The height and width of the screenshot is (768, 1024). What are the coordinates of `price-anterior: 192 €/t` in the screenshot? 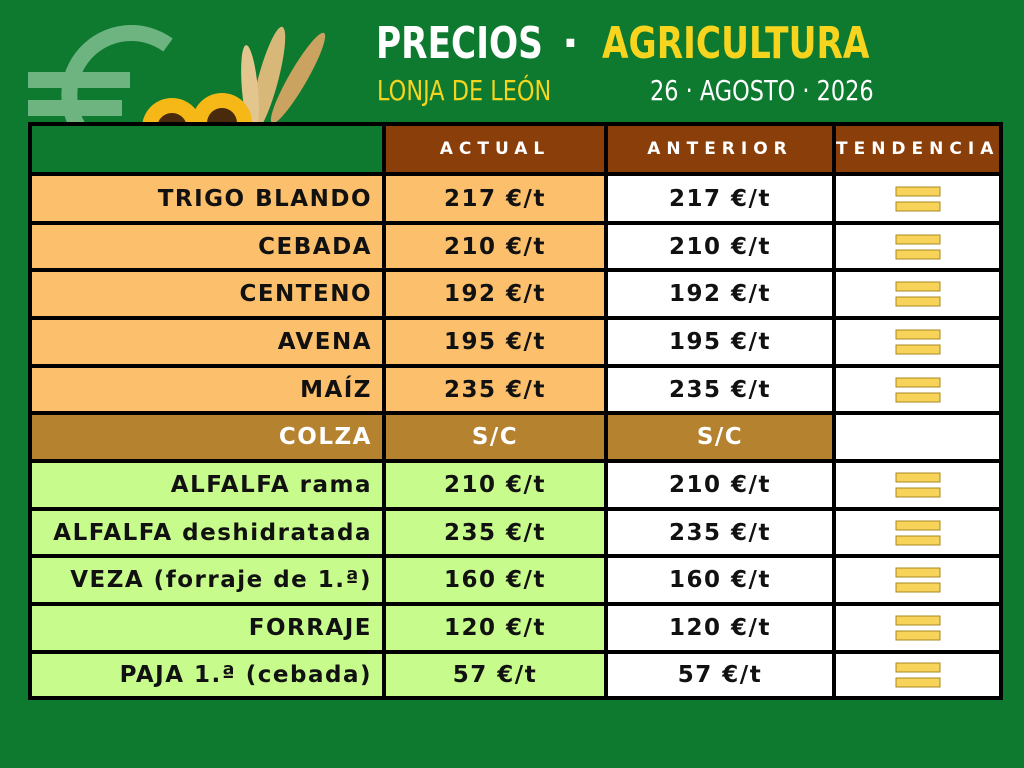 It's located at (720, 294).